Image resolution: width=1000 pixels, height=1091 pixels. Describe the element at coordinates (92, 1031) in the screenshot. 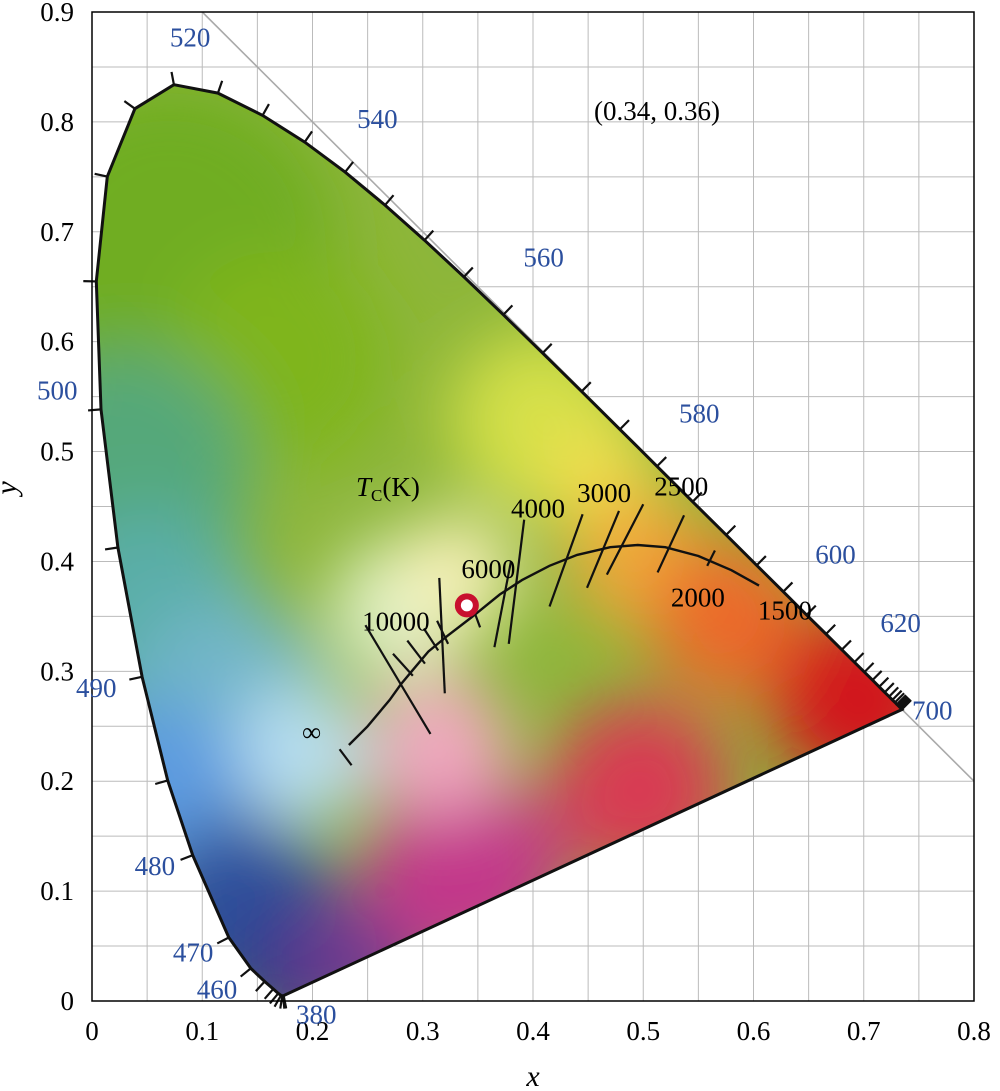

I see `x-tick-label: 0` at that location.